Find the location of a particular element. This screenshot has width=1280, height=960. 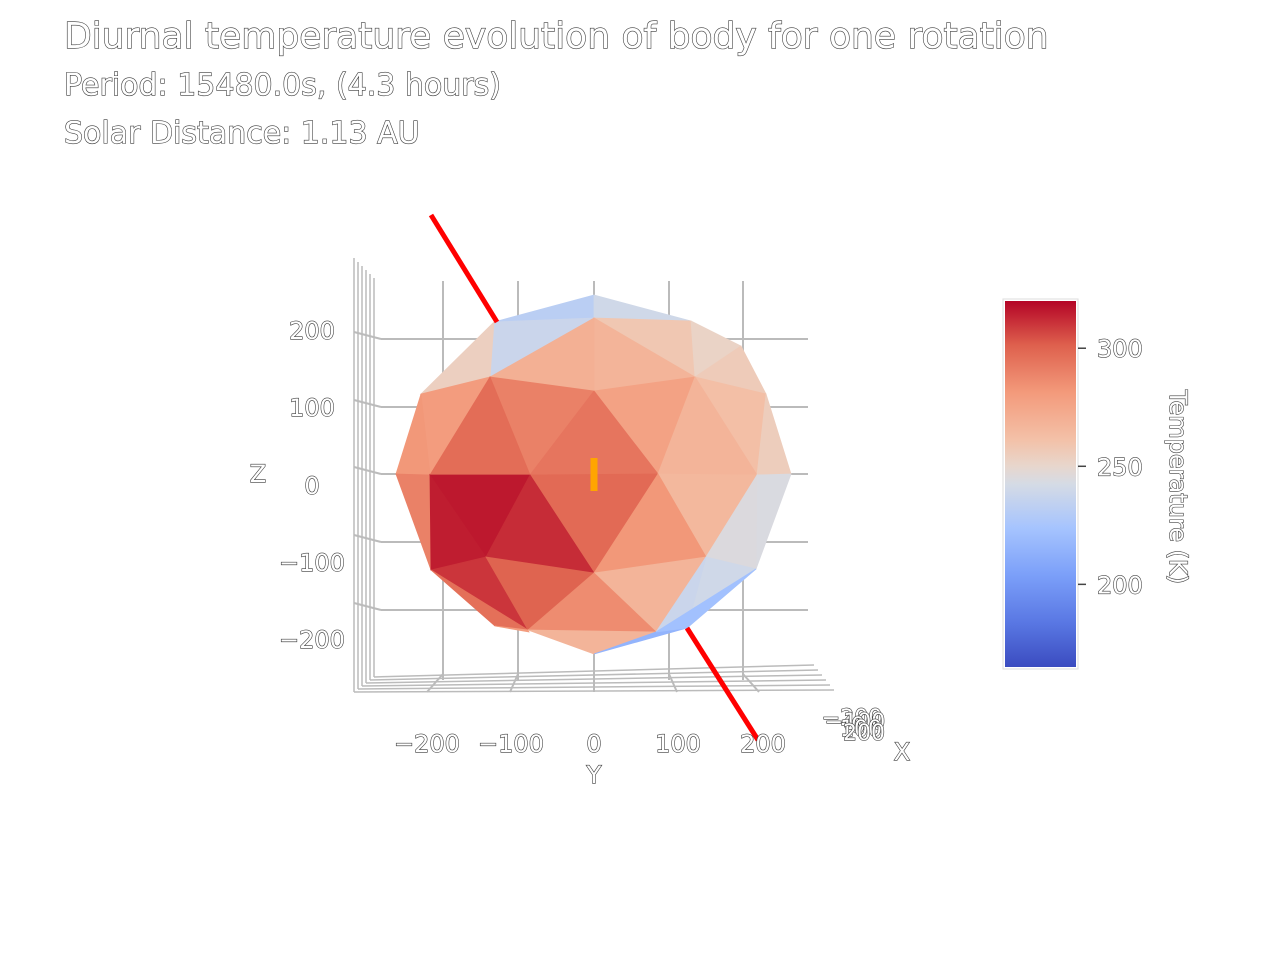

x-axis-label: X is located at coordinates (902, 752).